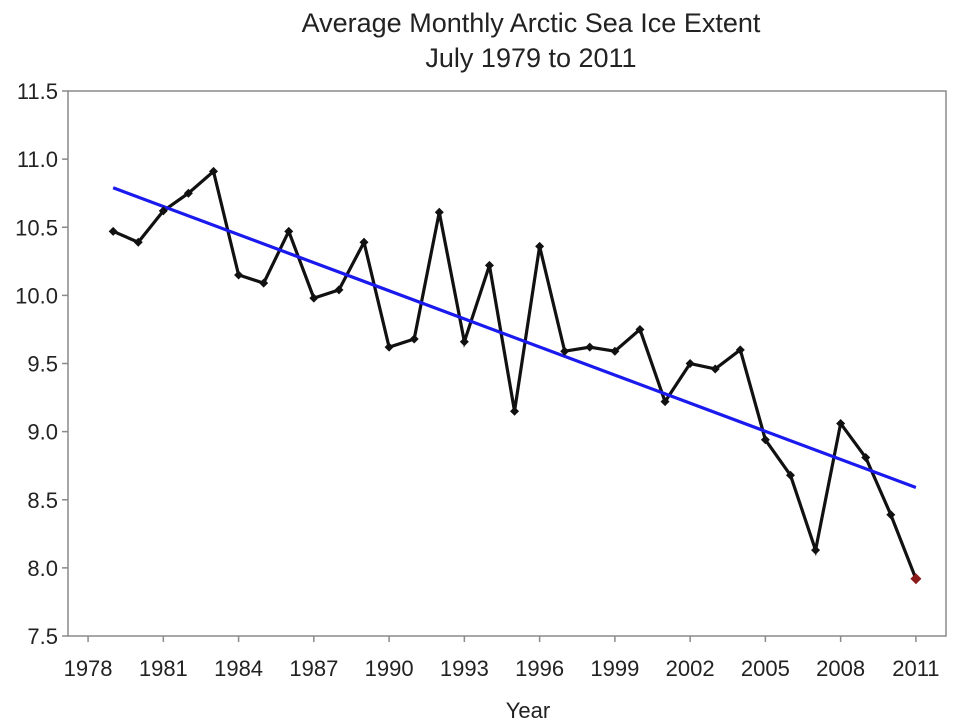  Describe the element at coordinates (42, 500) in the screenshot. I see `y-tick-label: 8.5` at that location.